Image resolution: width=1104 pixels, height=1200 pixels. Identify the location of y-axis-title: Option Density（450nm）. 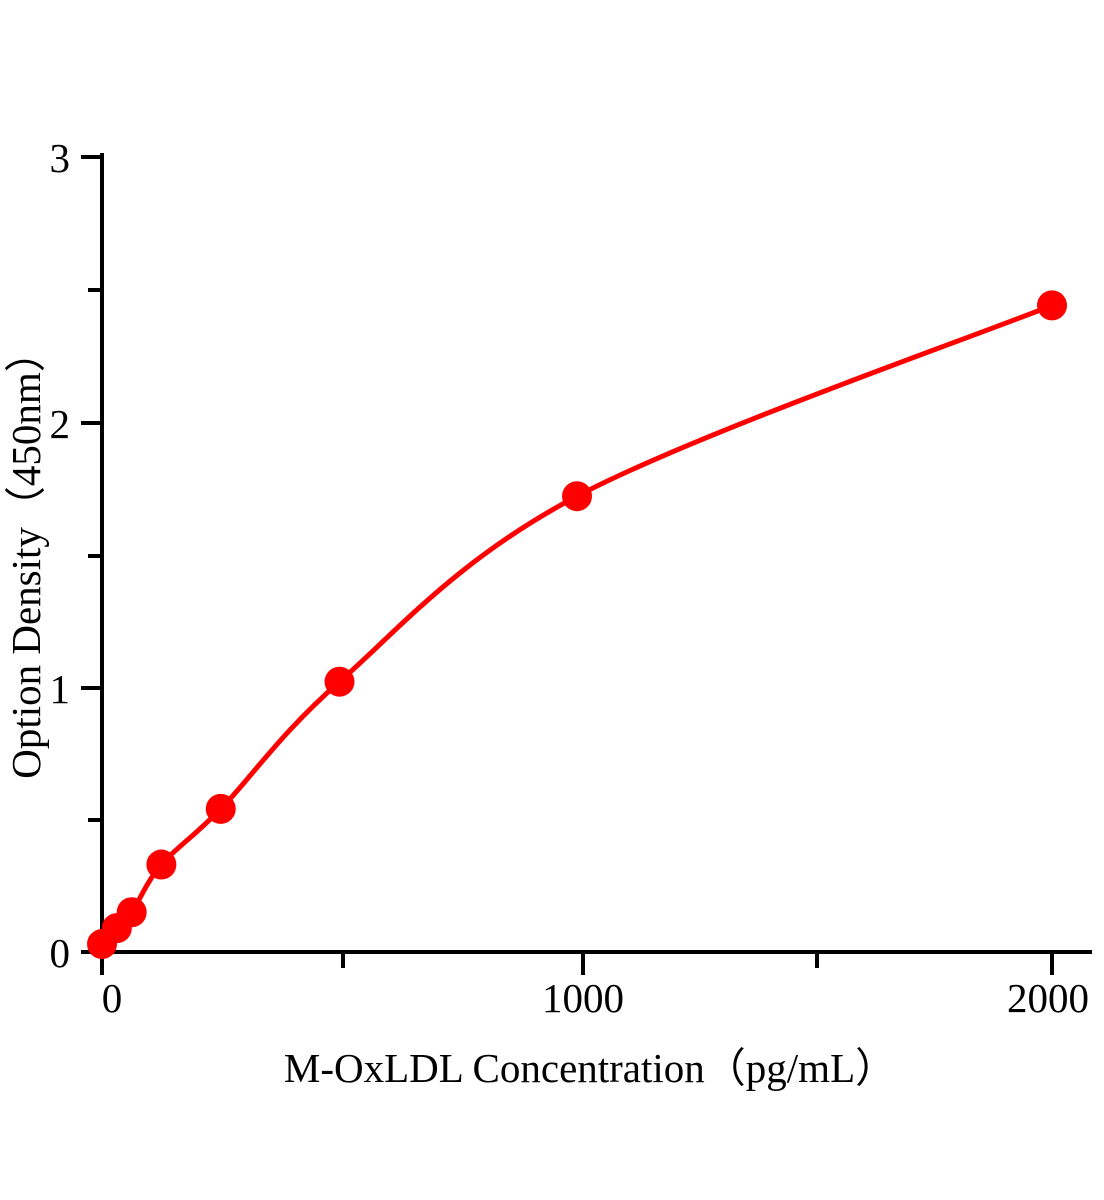
(26, 555).